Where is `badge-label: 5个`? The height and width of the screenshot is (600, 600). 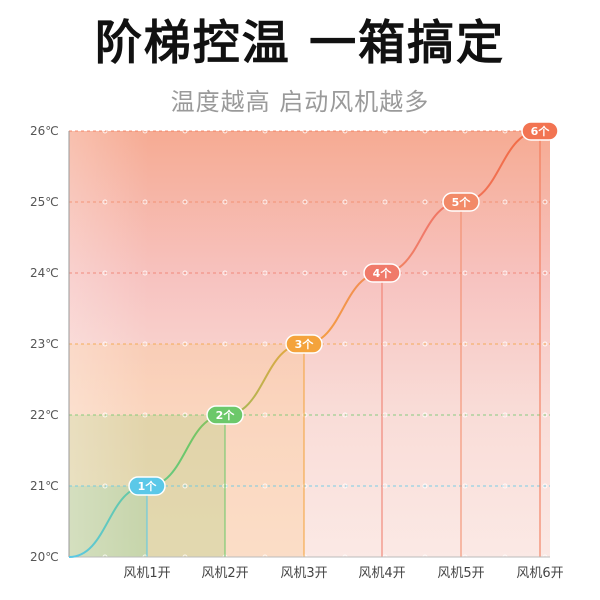 badge-label: 5个 is located at coordinates (462, 202).